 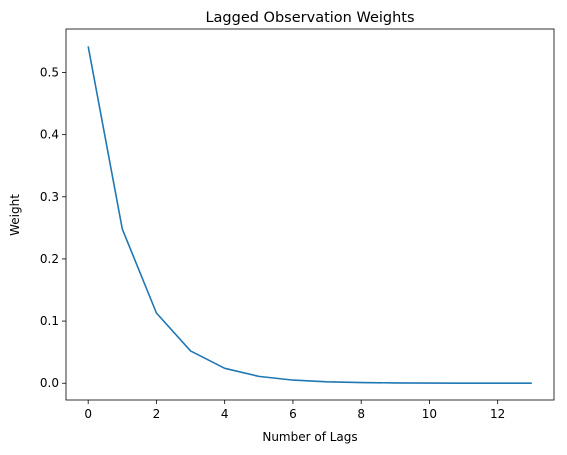 I want to click on x-tick-label: 8, so click(x=361, y=414).